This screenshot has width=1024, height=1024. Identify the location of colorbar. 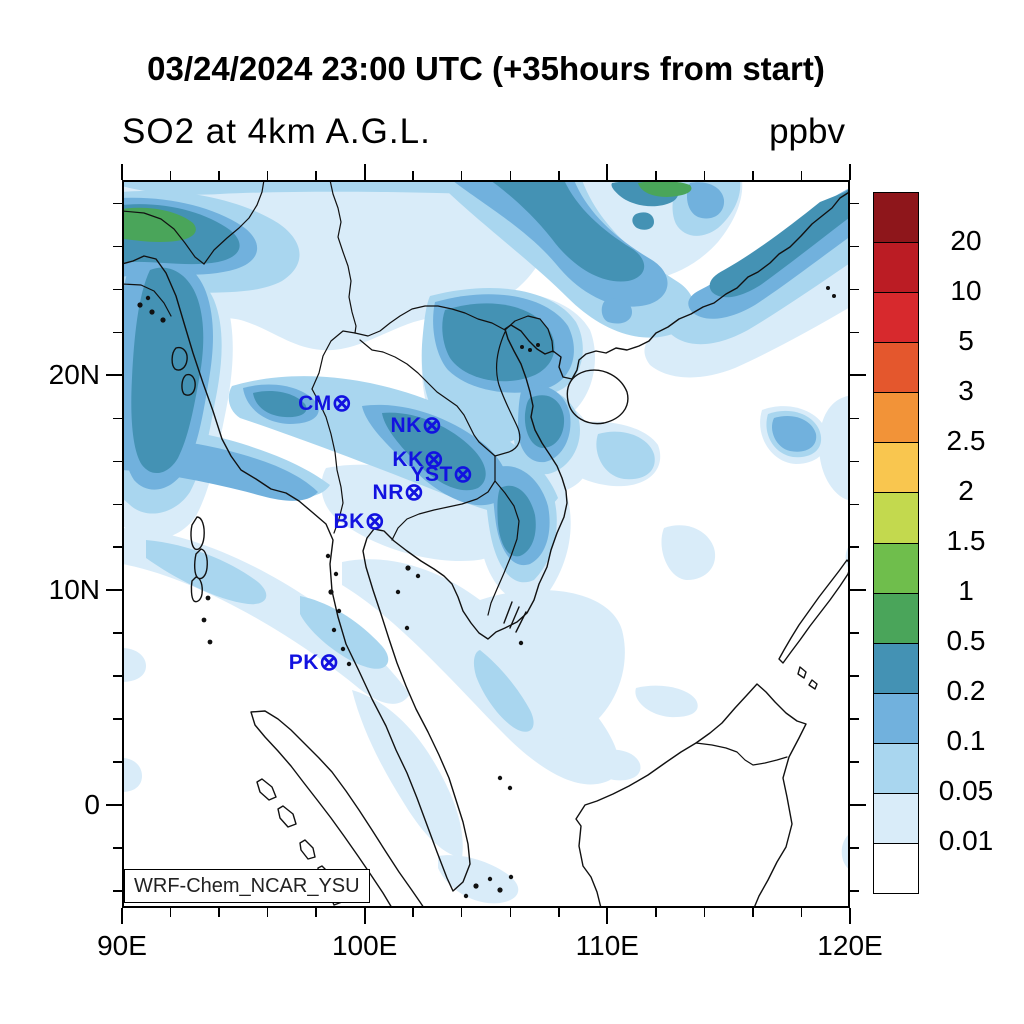
(896, 543).